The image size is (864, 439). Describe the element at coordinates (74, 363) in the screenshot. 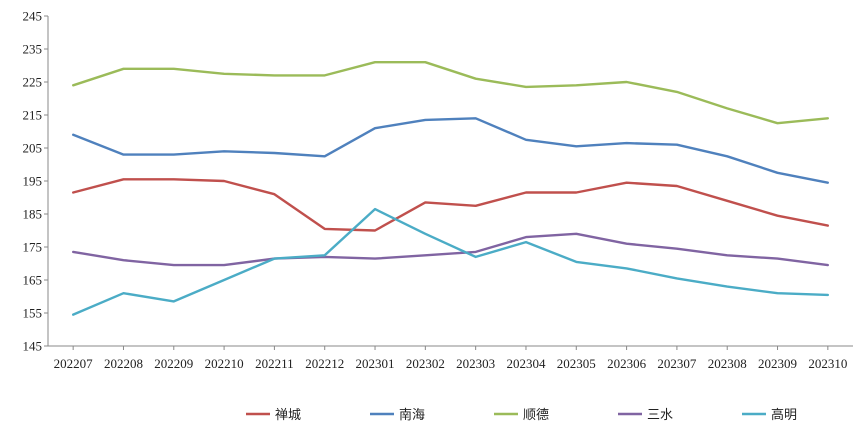

I see `x-tick-label: 202207` at that location.